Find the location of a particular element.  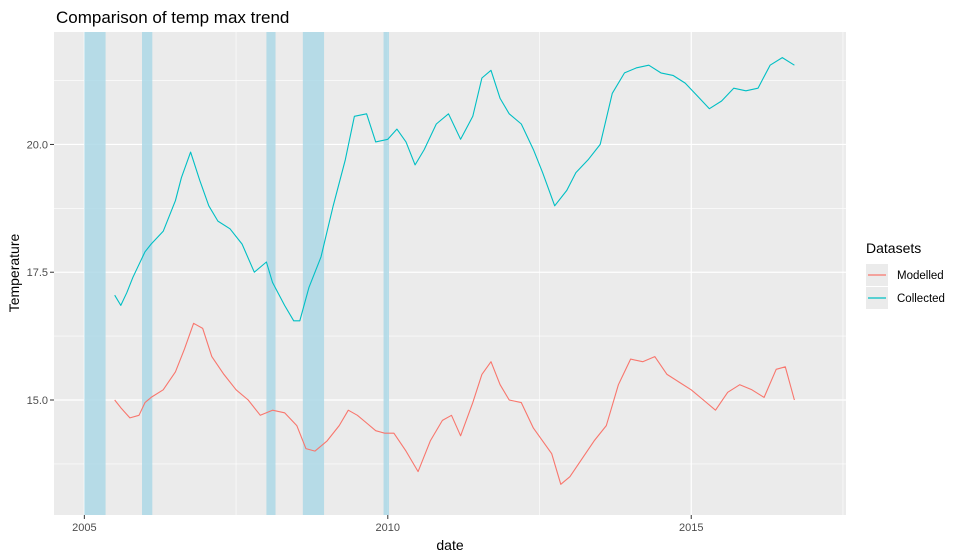

legend-label: Modelled is located at coordinates (920, 276).